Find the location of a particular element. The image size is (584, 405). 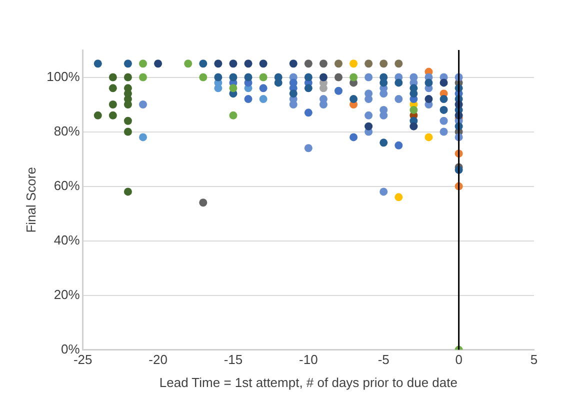

x-tick-label: -10 is located at coordinates (308, 360).